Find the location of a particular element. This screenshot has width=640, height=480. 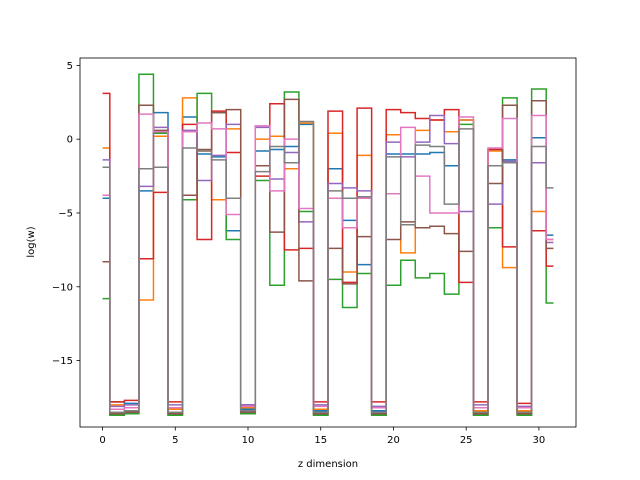

y-tick-label: −15 is located at coordinates (62, 361).